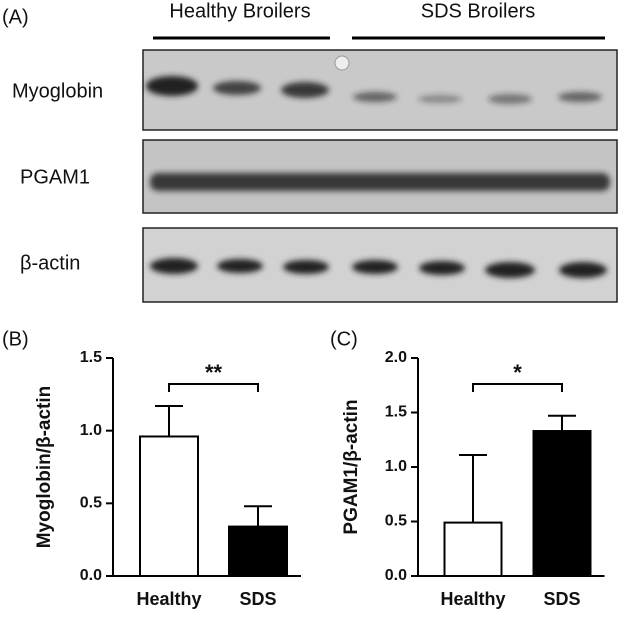  I want to click on group-label: Healthy Broilers, so click(239, 11).